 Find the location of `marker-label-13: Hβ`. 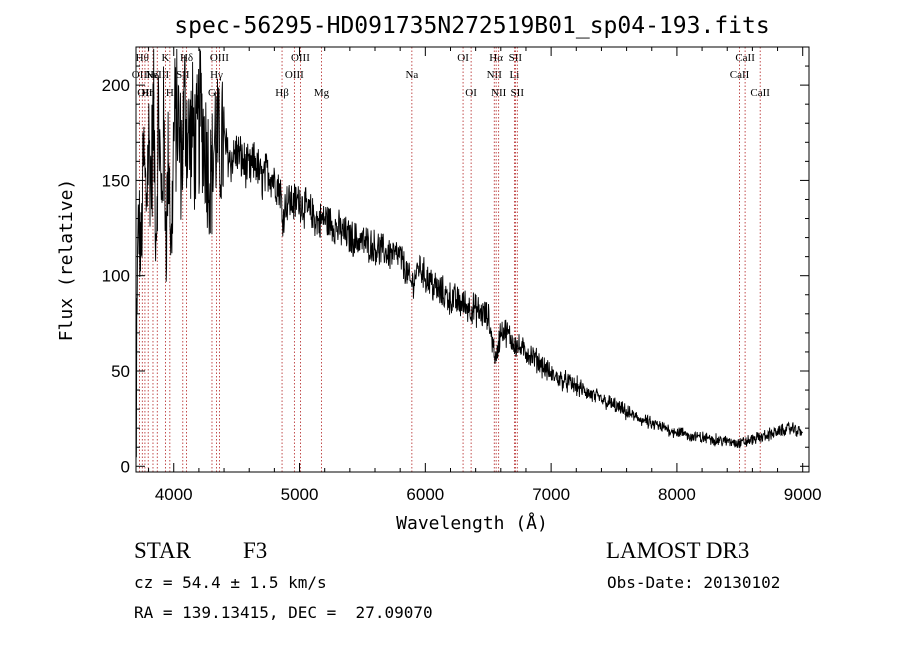

marker-label-13: Hβ is located at coordinates (282, 93).